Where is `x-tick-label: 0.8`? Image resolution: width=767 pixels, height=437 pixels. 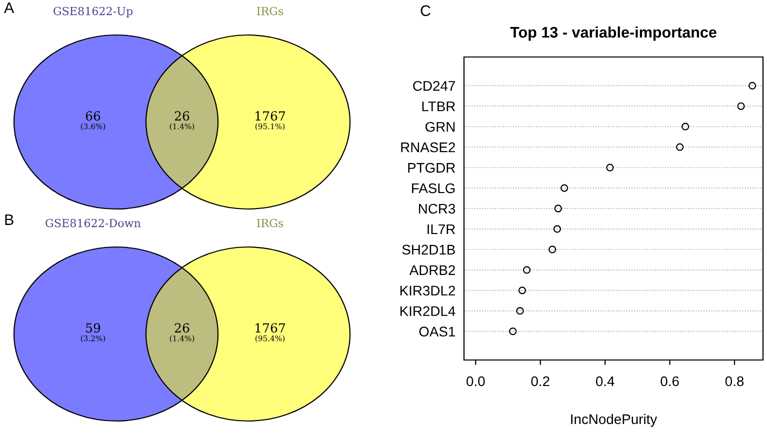 x-tick-label: 0.8 is located at coordinates (734, 381).